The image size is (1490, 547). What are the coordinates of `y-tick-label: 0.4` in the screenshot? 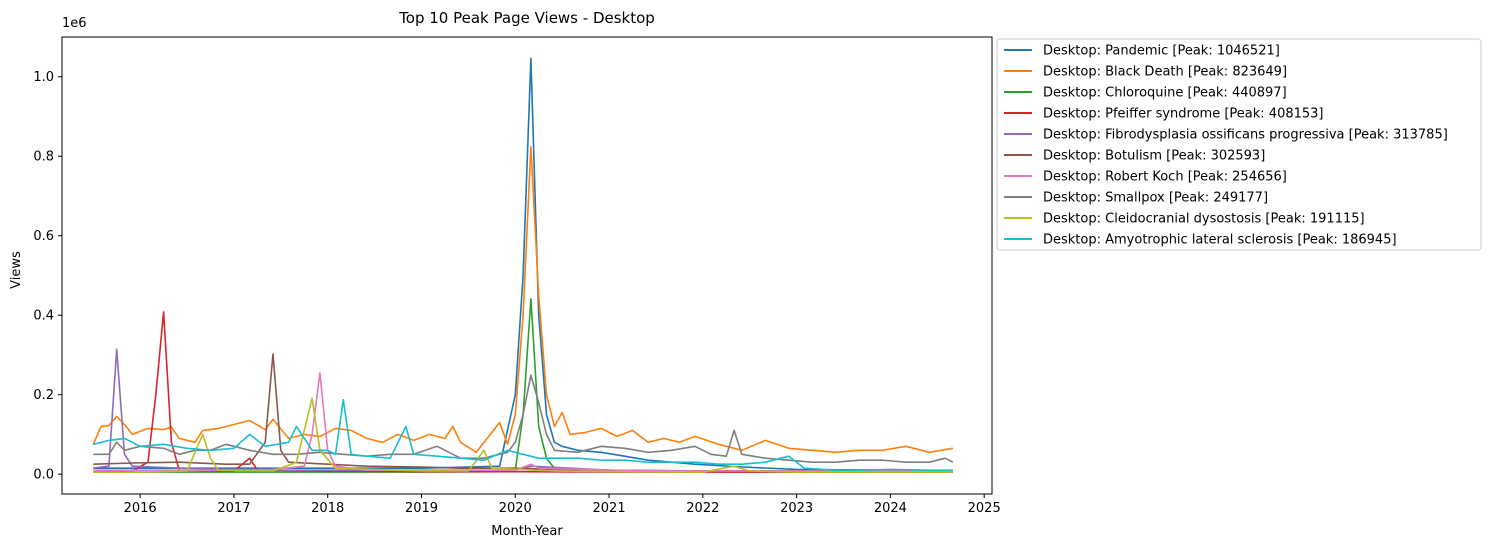 It's located at (43, 316).